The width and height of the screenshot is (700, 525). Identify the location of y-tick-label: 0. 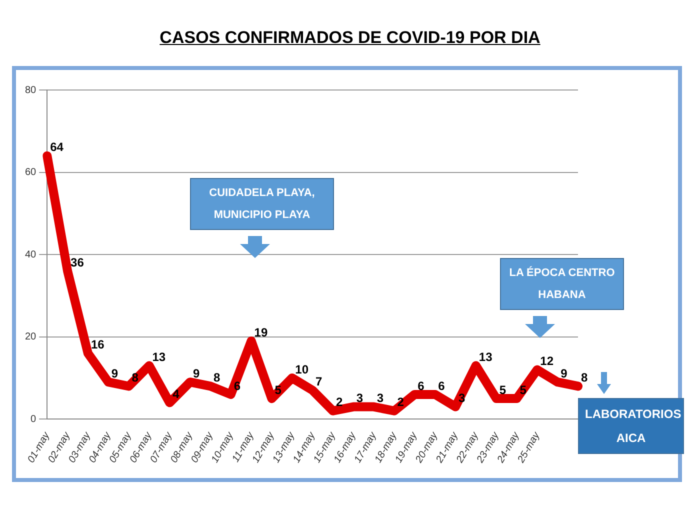
(33, 419).